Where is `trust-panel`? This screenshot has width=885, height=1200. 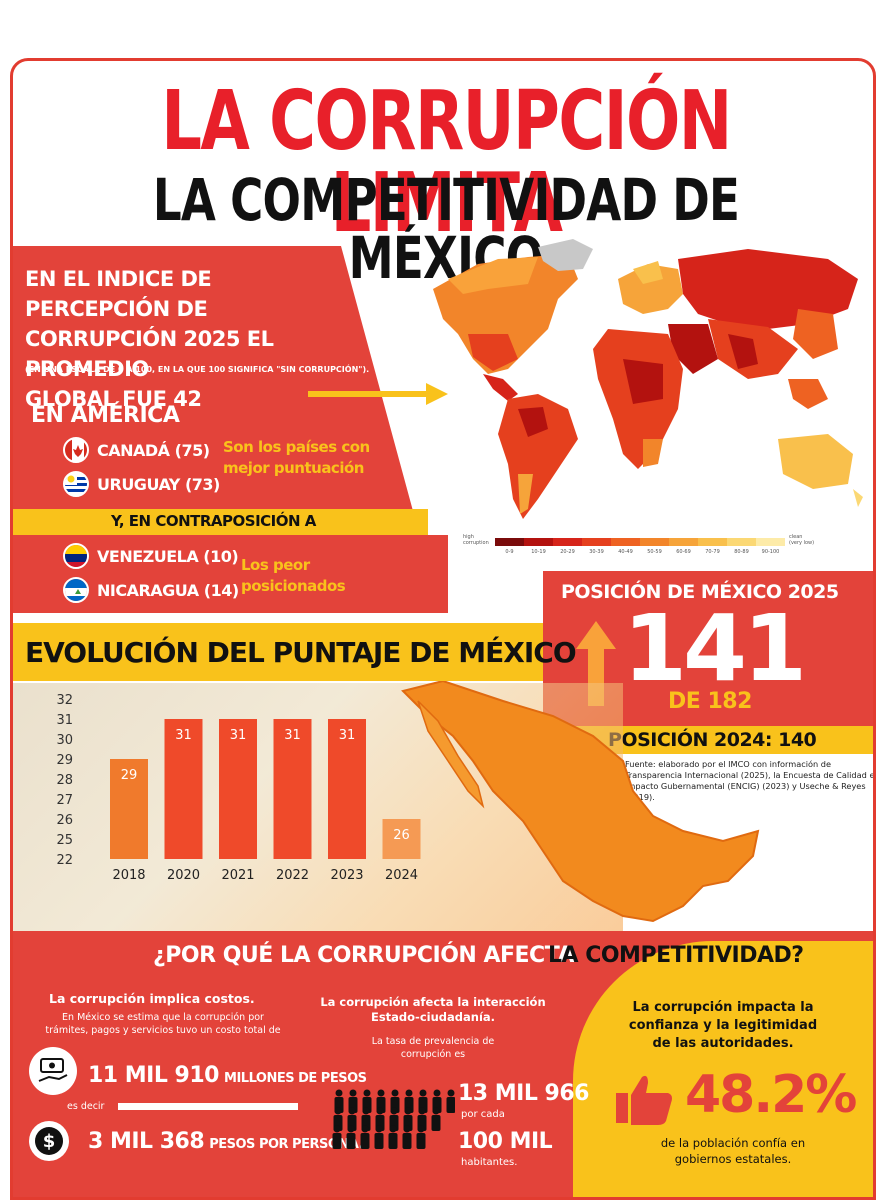 trust-panel is located at coordinates (723, 1069).